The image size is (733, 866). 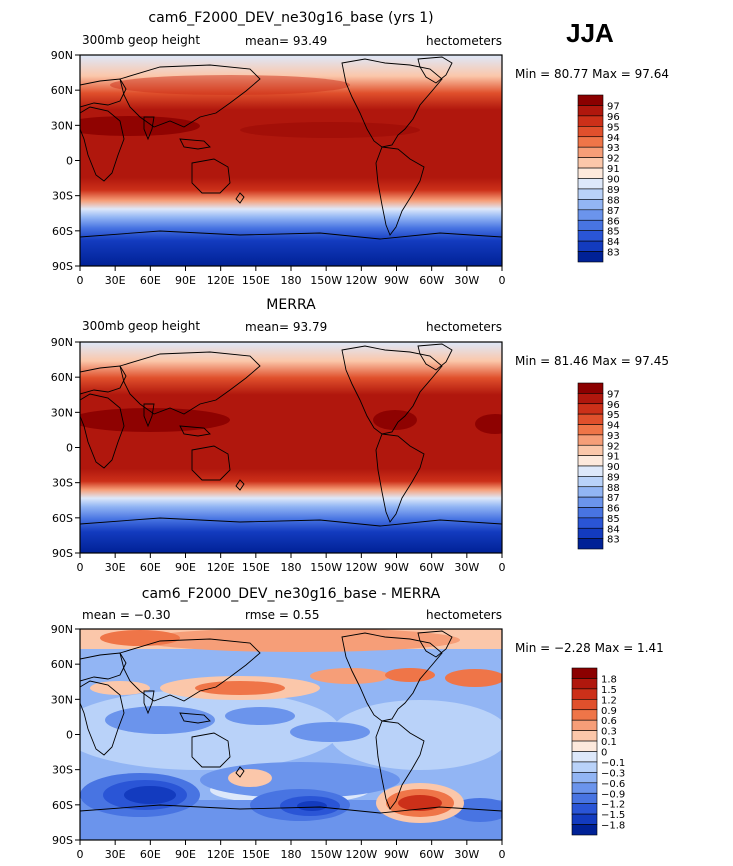 I want to click on season-label: JJA, so click(x=590, y=33).